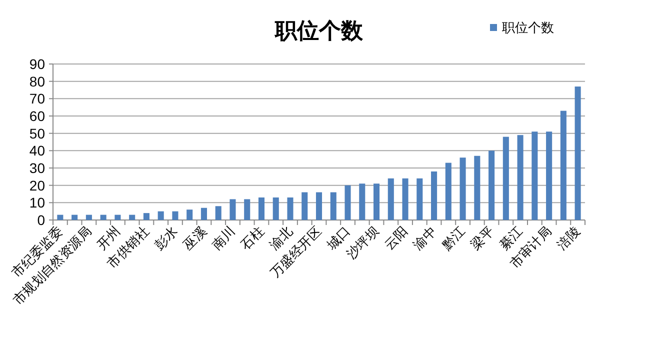 This screenshot has height=338, width=662. I want to click on x-tick-label: 彭水, so click(165, 238).